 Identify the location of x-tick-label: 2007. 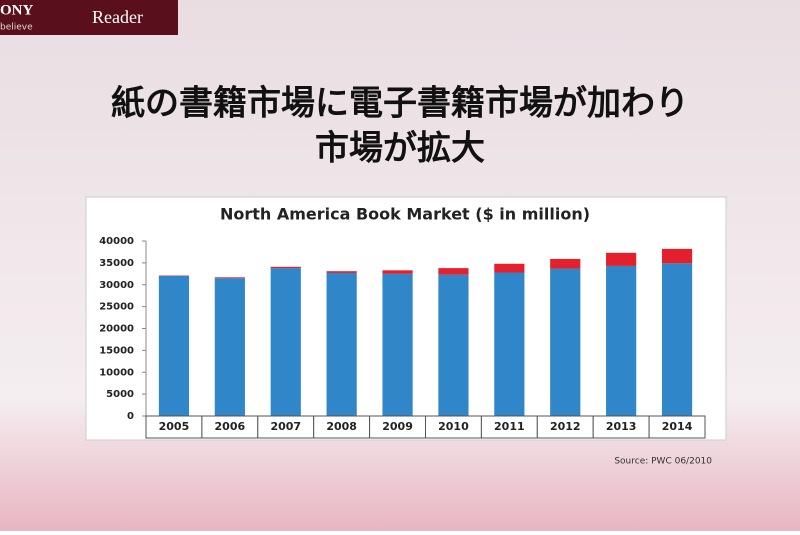
(285, 426).